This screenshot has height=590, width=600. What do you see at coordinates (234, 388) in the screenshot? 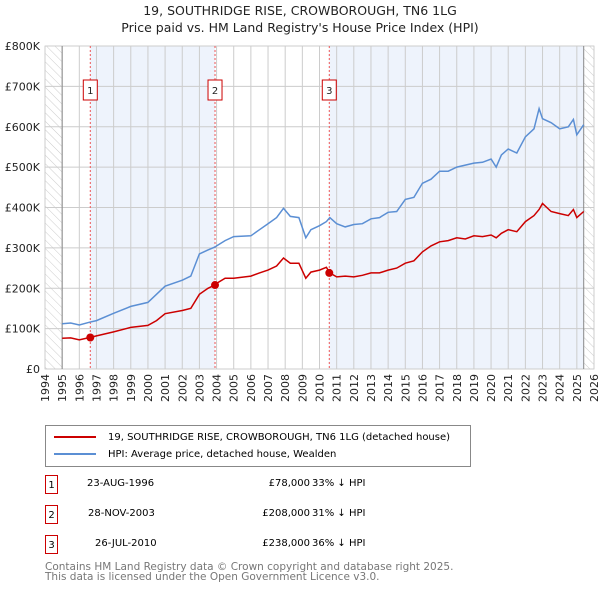
I see `x-tick-label: 2005` at bounding box center [234, 388].